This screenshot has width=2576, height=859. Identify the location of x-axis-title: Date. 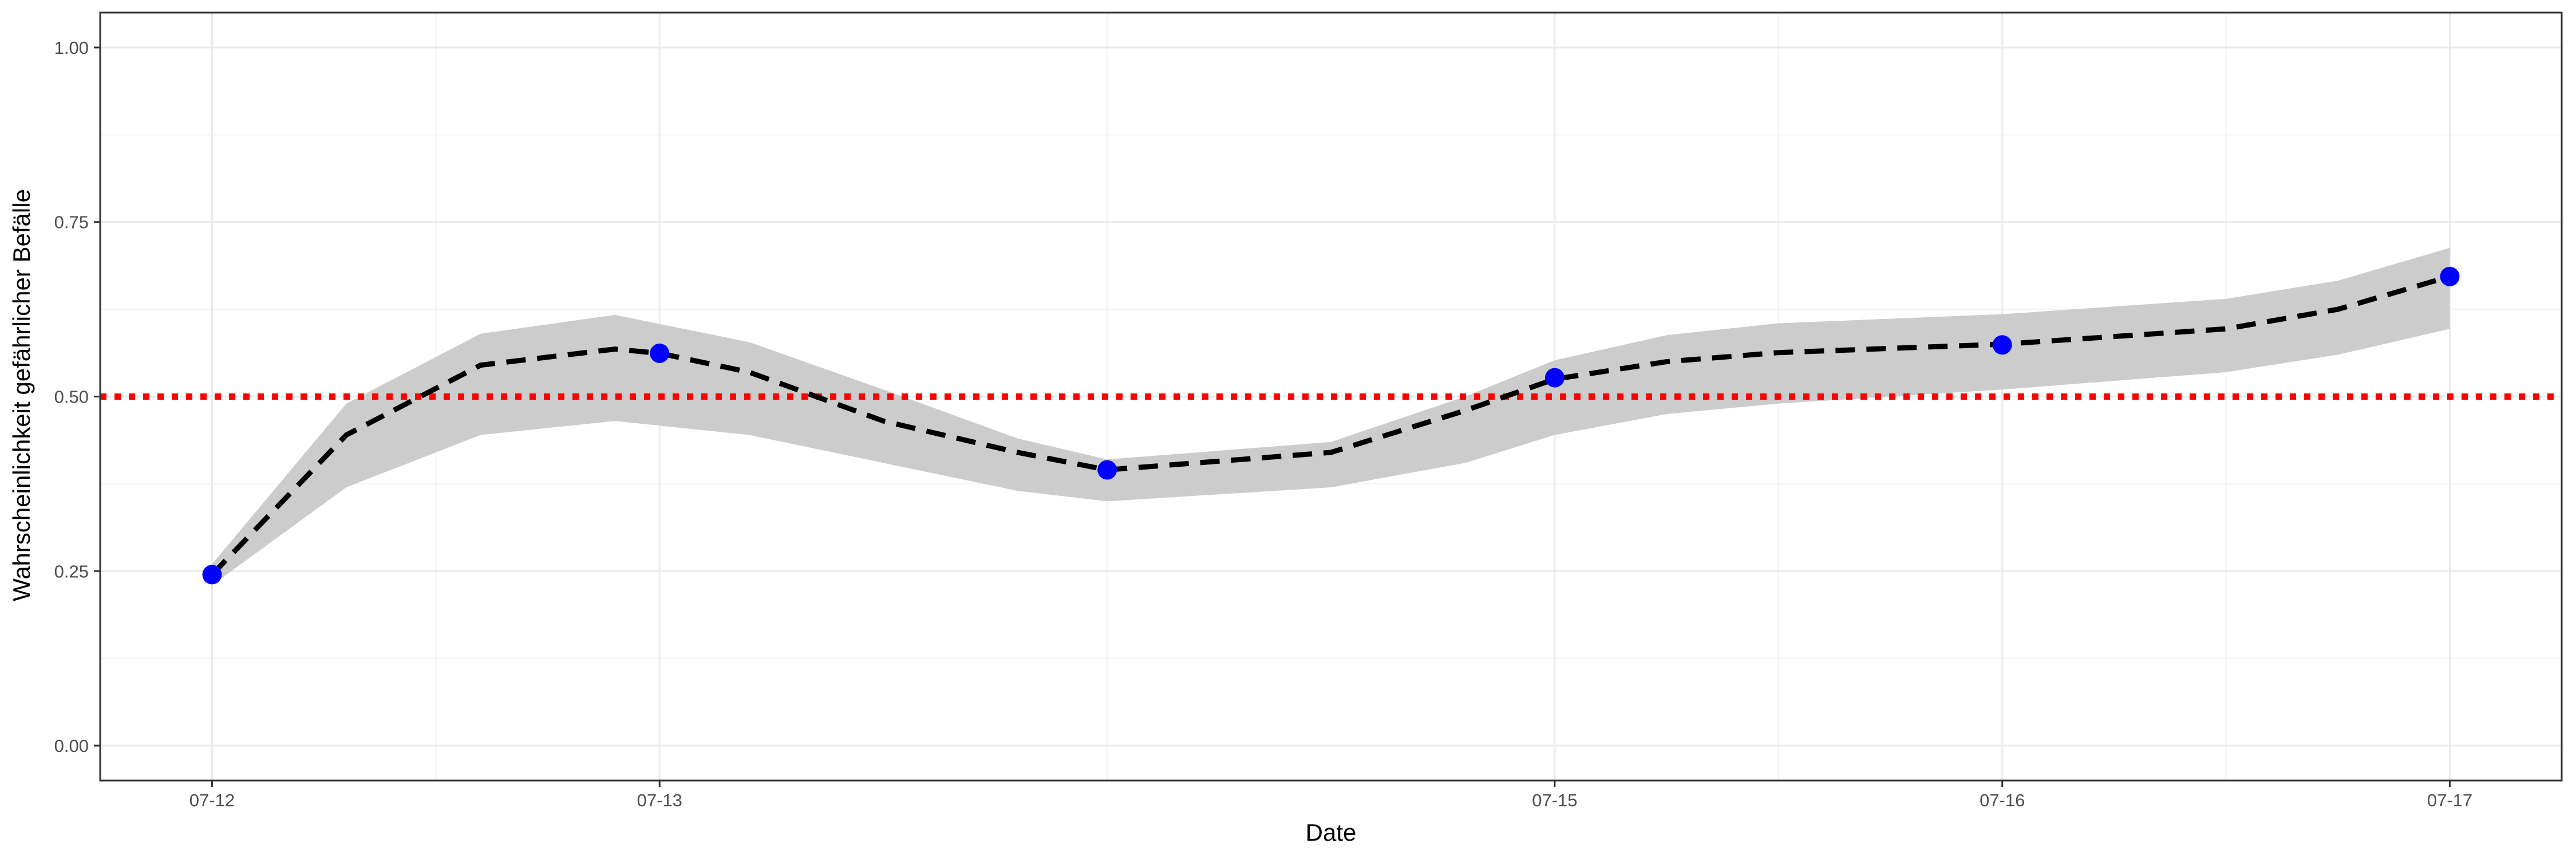
(1331, 832).